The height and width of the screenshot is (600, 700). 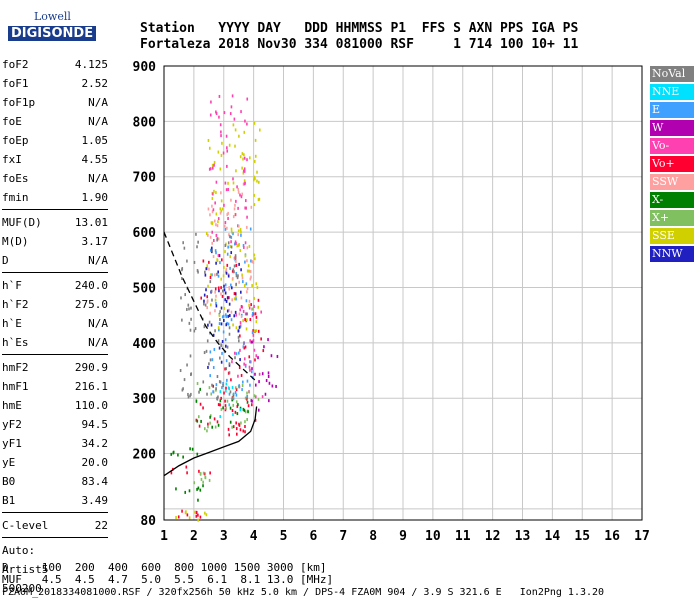 What do you see at coordinates (25, 569) in the screenshot?
I see `parameter-name: Artist5` at bounding box center [25, 569].